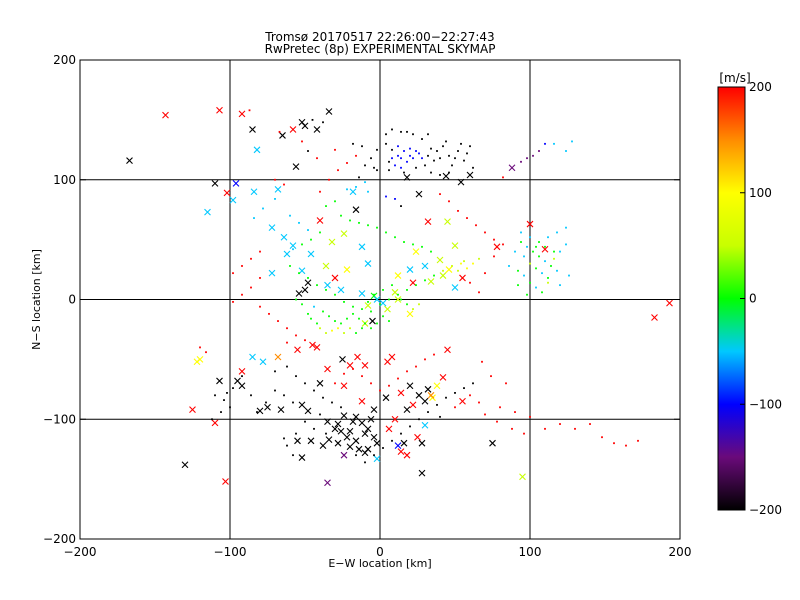 This screenshot has width=800, height=600. What do you see at coordinates (753, 299) in the screenshot?
I see `colorbar-tick-label: 0` at bounding box center [753, 299].